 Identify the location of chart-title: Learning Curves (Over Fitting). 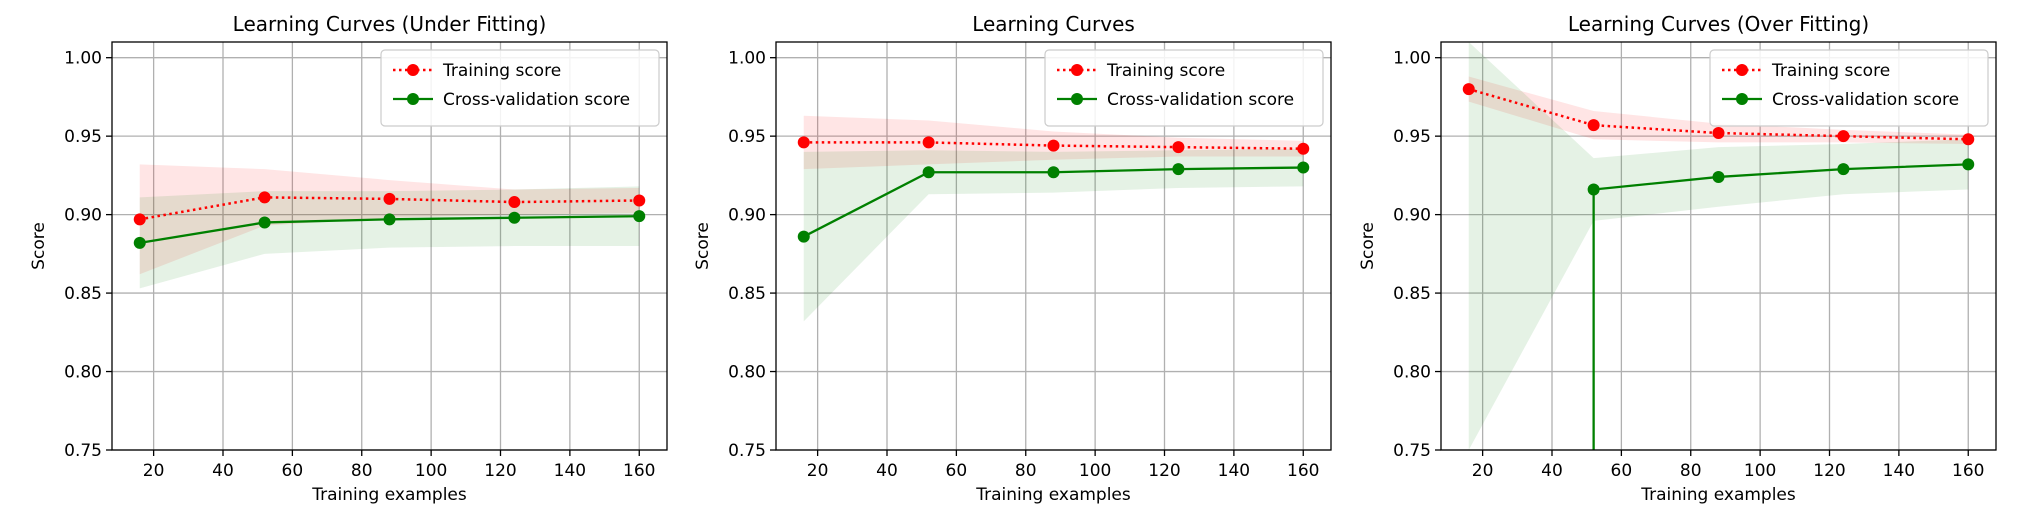
(1718, 24).